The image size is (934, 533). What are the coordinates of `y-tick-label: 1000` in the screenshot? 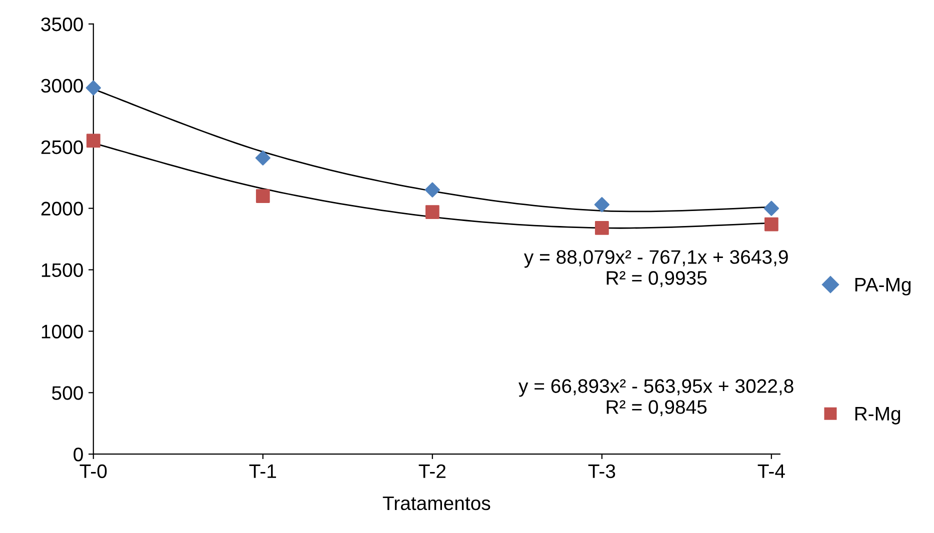 It's located at (62, 331).